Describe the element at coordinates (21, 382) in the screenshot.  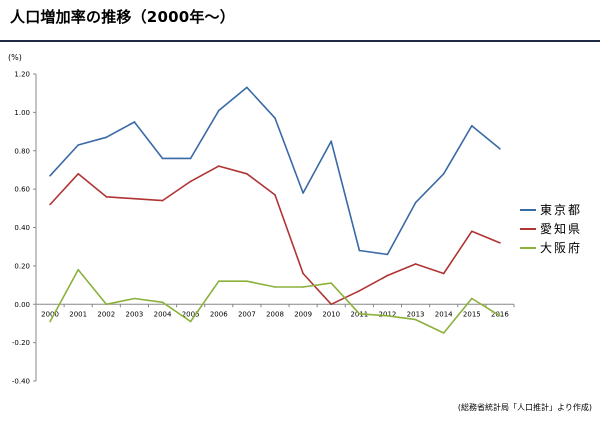
I see `y-tick-label: -0.40` at that location.